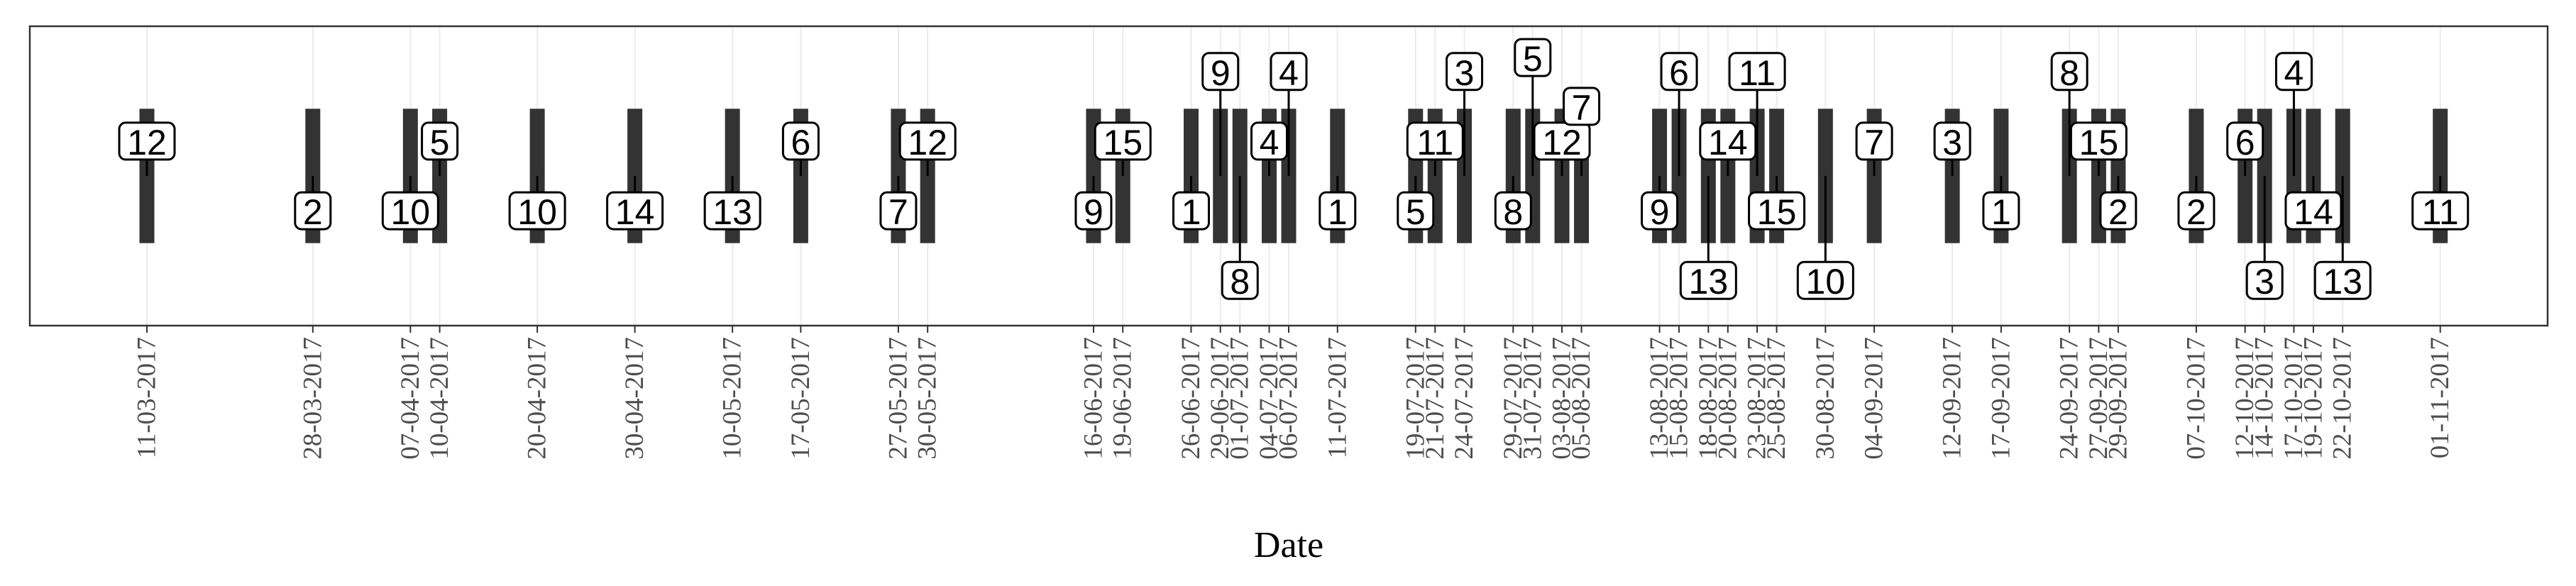  Describe the element at coordinates (1415, 398) in the screenshot. I see `x-tick-label: 19-07-2017` at that location.